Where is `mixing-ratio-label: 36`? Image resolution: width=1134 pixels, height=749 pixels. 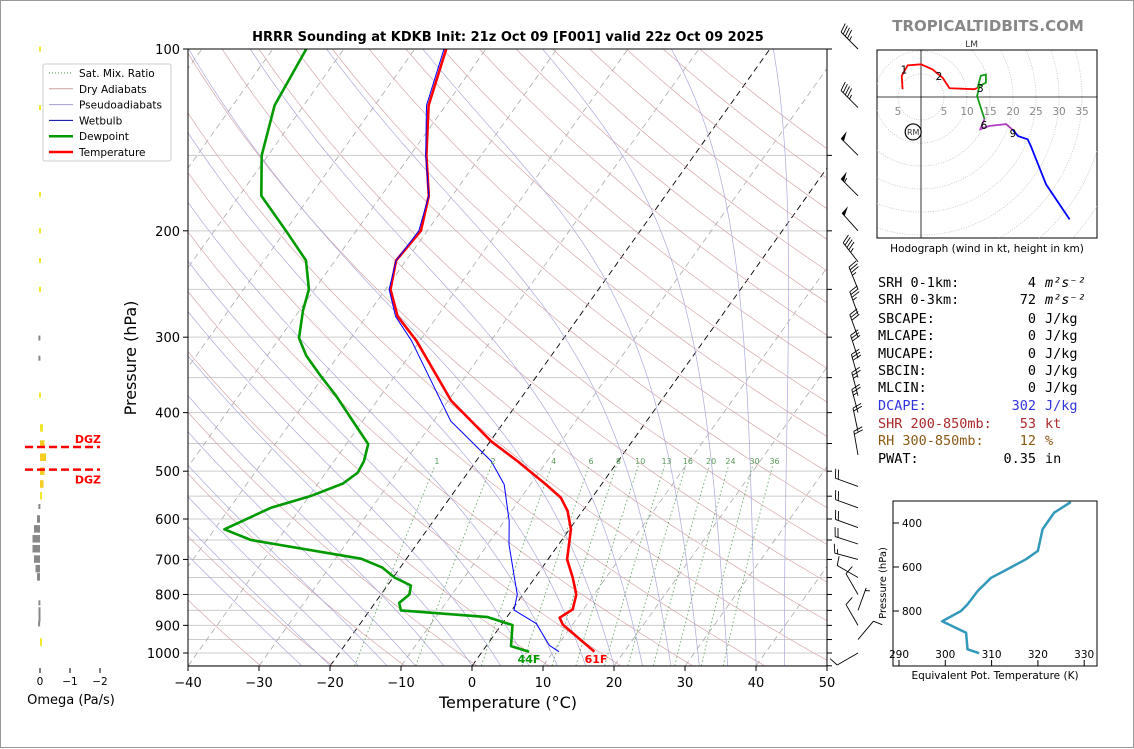 mixing-ratio-label: 36 is located at coordinates (774, 461).